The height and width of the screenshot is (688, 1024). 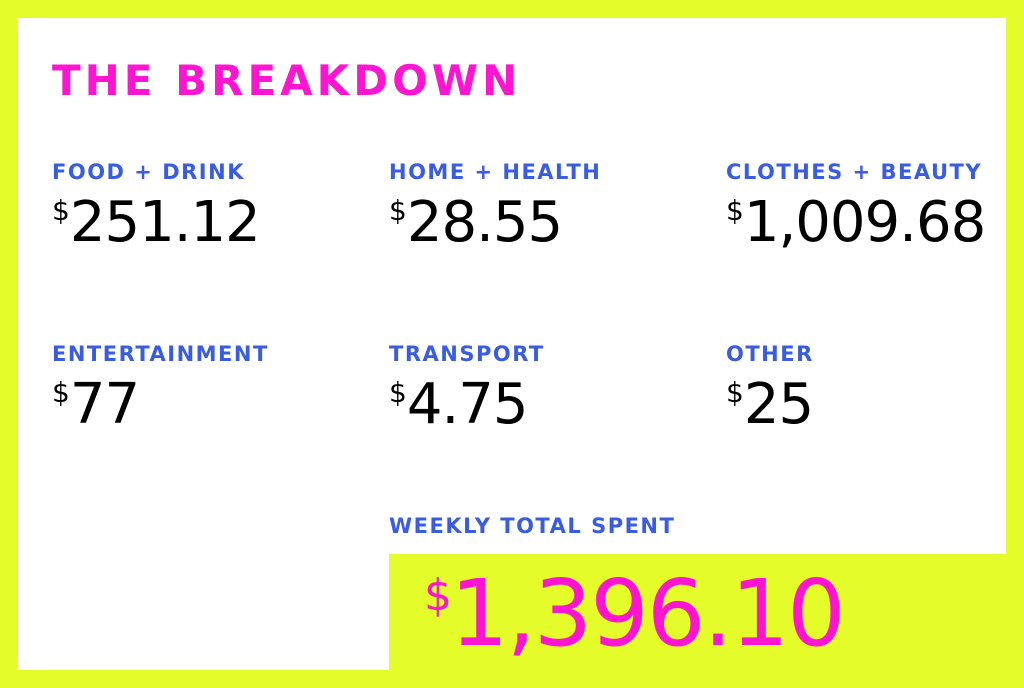 What do you see at coordinates (532, 526) in the screenshot?
I see `total-label: WEEKLY TOTAL SPENT` at bounding box center [532, 526].